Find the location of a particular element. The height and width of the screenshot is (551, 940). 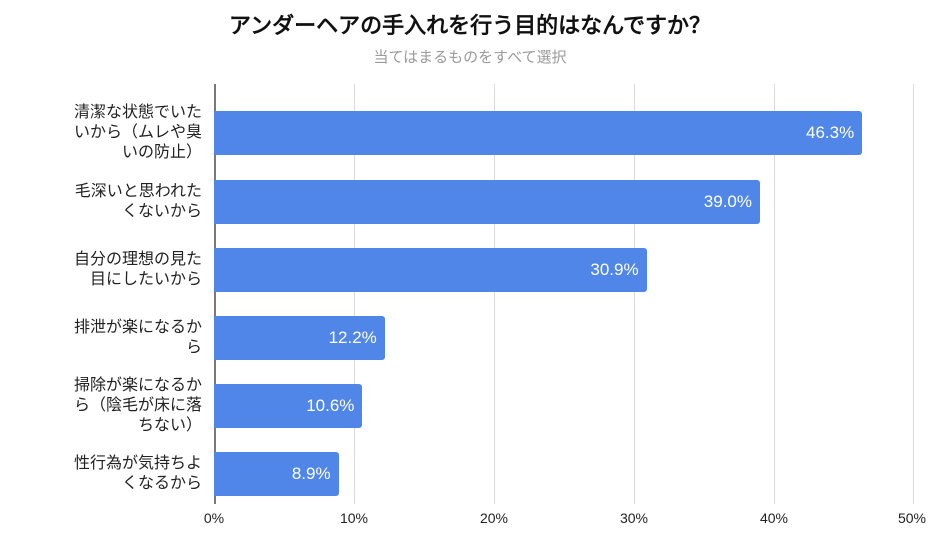

bar-value-label: 30.9% is located at coordinates (614, 269).